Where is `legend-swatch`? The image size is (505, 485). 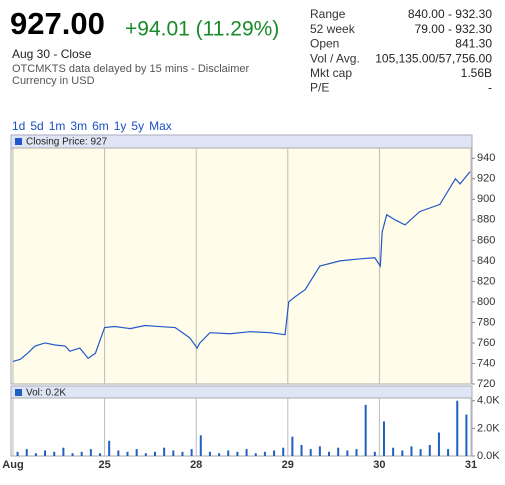 legend-swatch is located at coordinates (18, 141).